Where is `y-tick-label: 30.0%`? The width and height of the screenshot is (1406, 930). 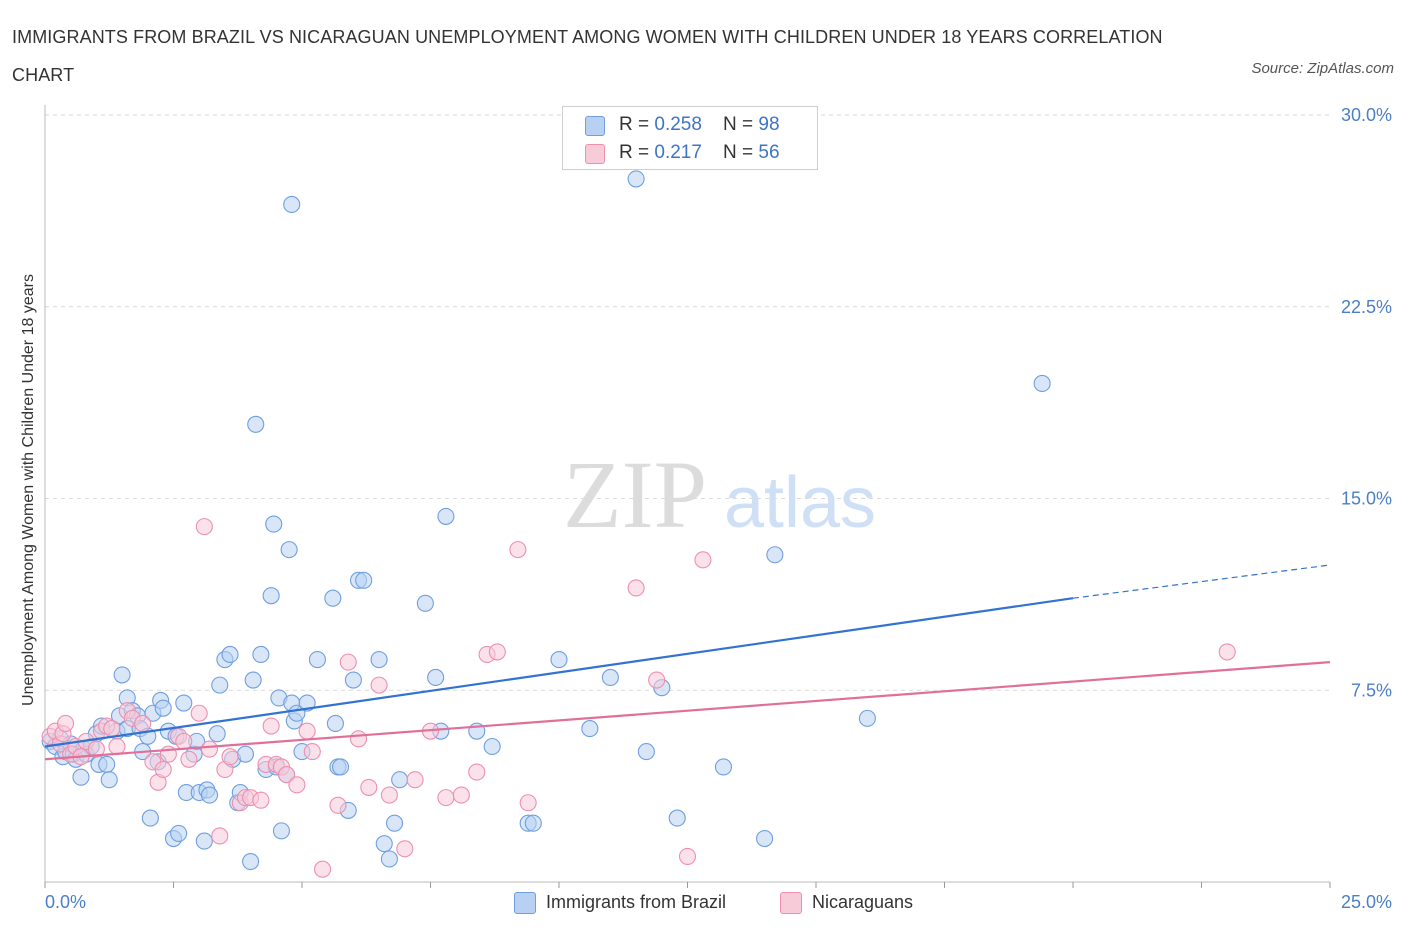 y-tick-label: 30.0% is located at coordinates (1366, 115).